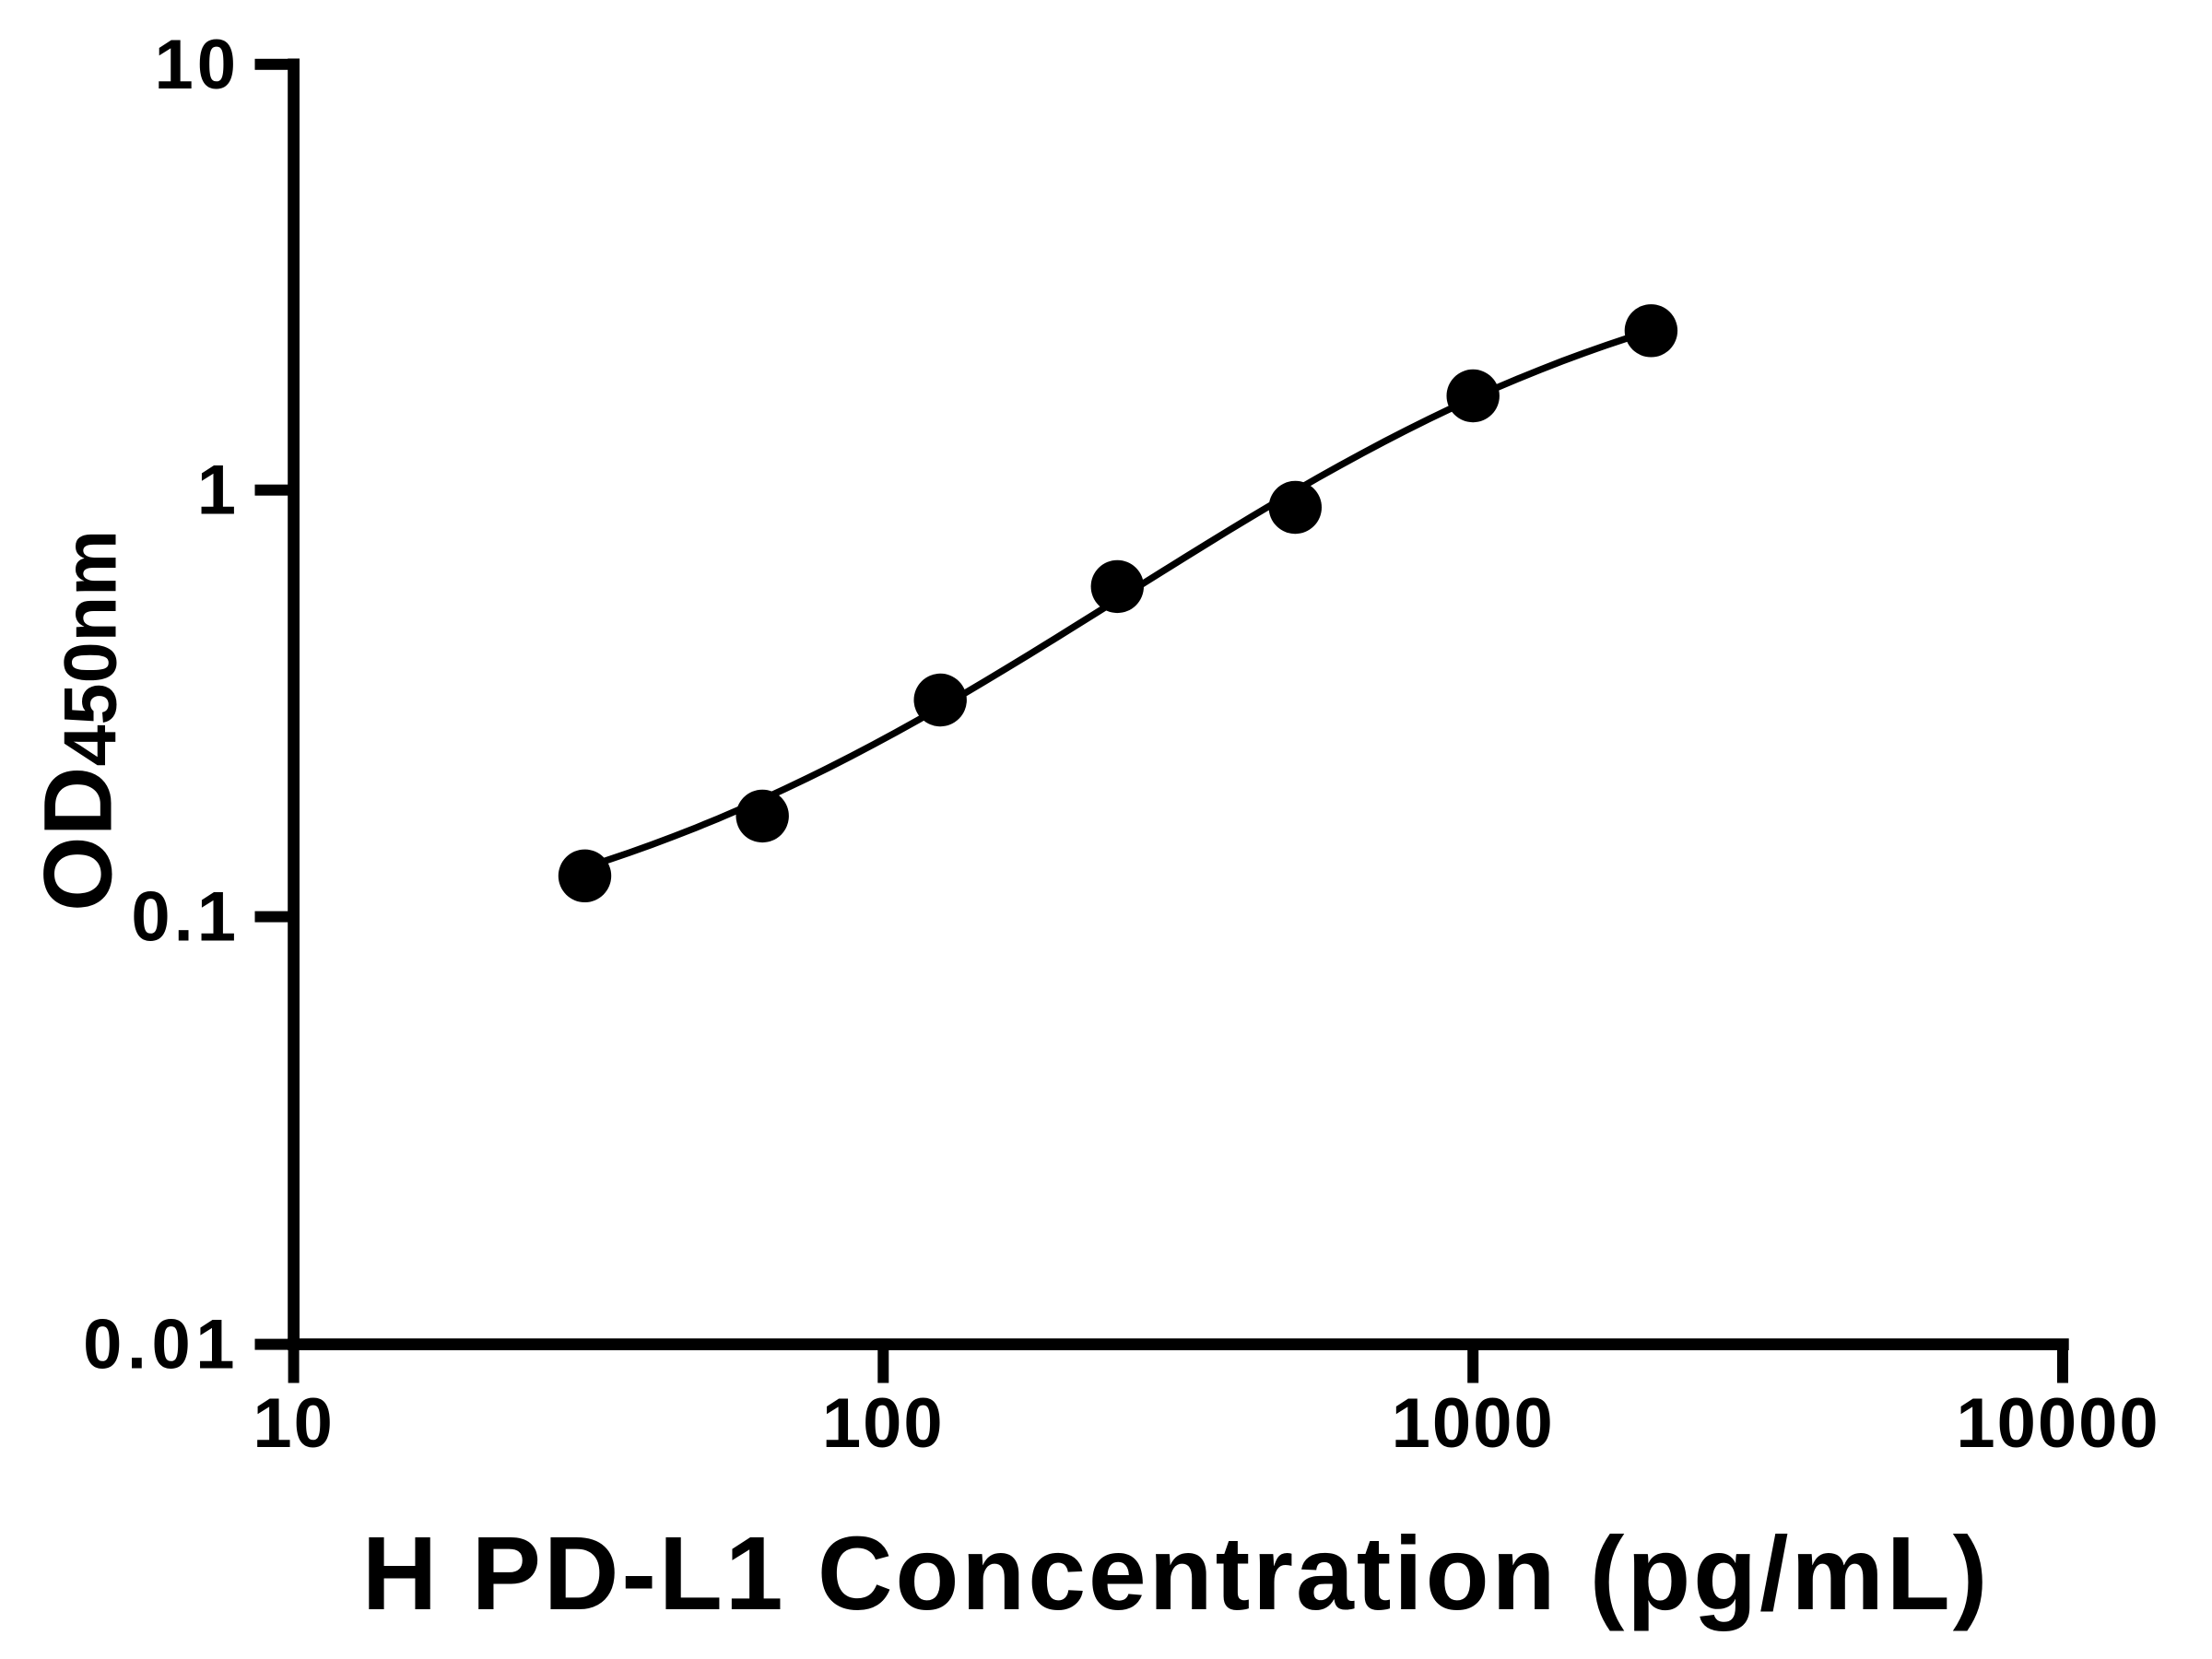  What do you see at coordinates (883, 1423) in the screenshot?
I see `svg-text: 100` at bounding box center [883, 1423].